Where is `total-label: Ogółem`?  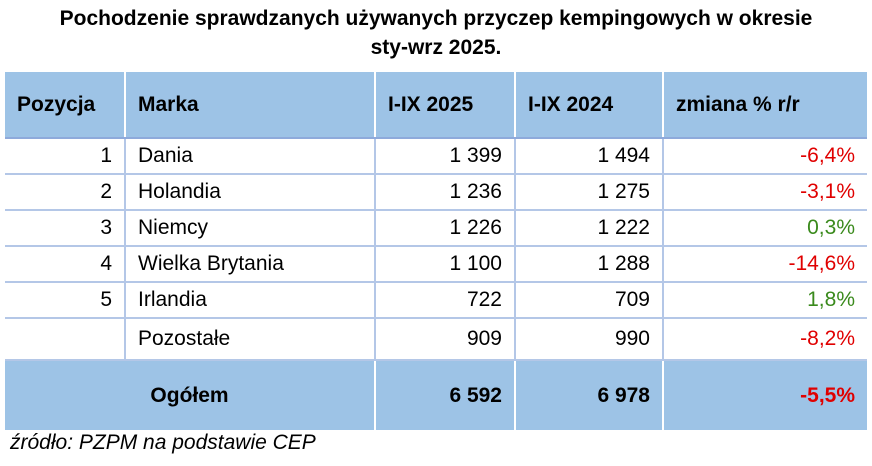
total-label: Ogółem is located at coordinates (190, 395).